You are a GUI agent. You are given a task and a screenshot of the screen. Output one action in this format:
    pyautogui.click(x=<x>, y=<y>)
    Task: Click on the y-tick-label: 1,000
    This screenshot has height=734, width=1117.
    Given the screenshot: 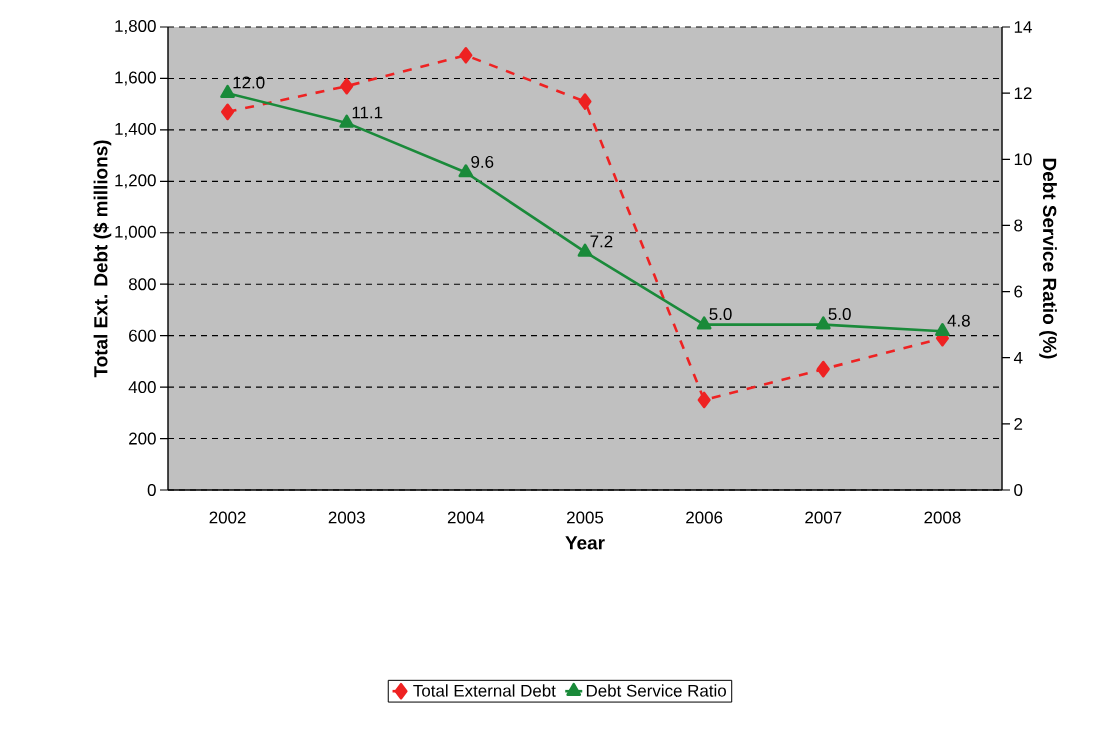 What is the action you would take?
    pyautogui.click(x=135, y=232)
    